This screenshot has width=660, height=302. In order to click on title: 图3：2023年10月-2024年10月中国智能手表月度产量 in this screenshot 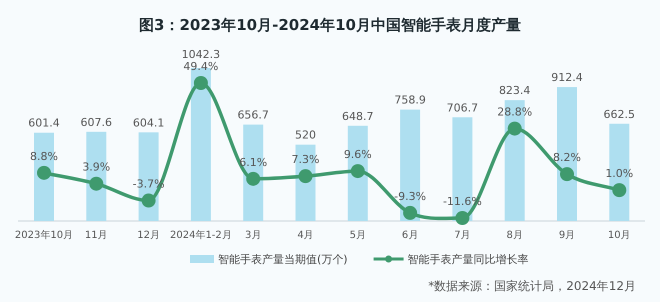, I will do `click(330, 25)`.